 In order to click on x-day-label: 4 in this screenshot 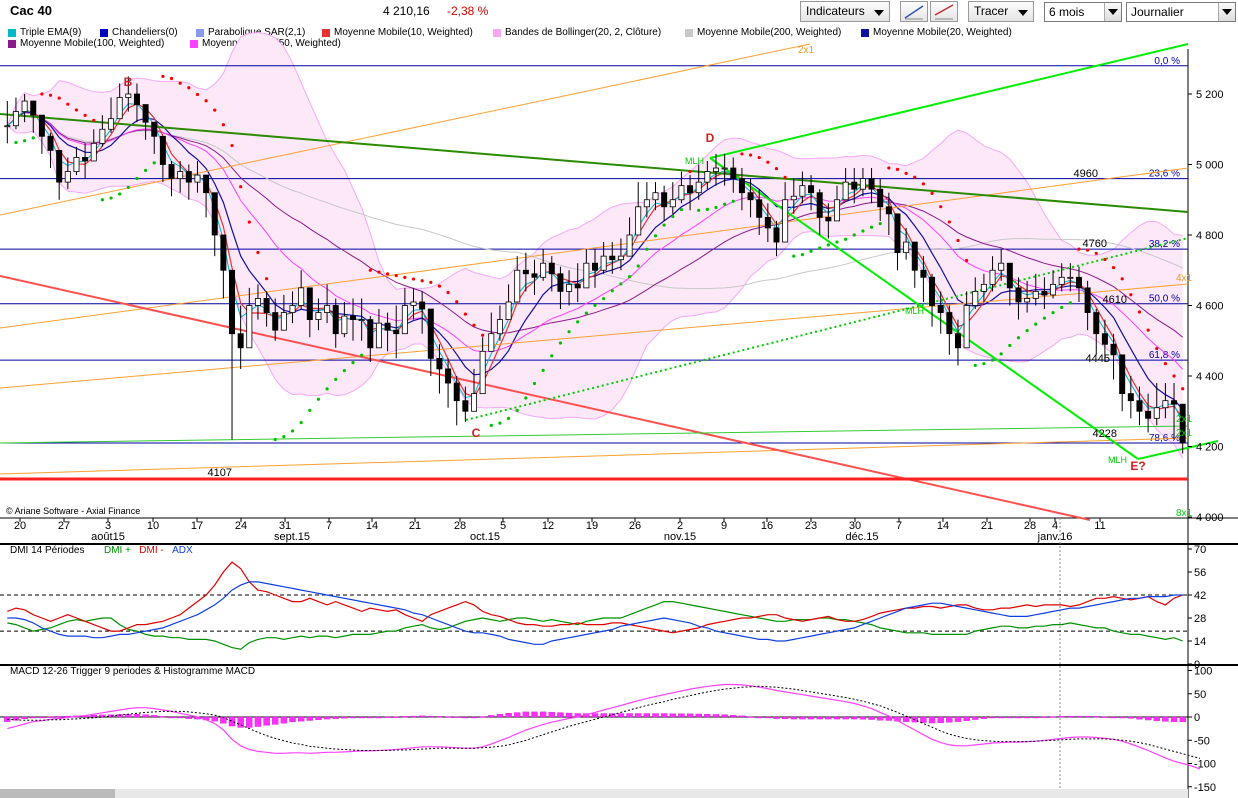, I will do `click(1055, 526)`.